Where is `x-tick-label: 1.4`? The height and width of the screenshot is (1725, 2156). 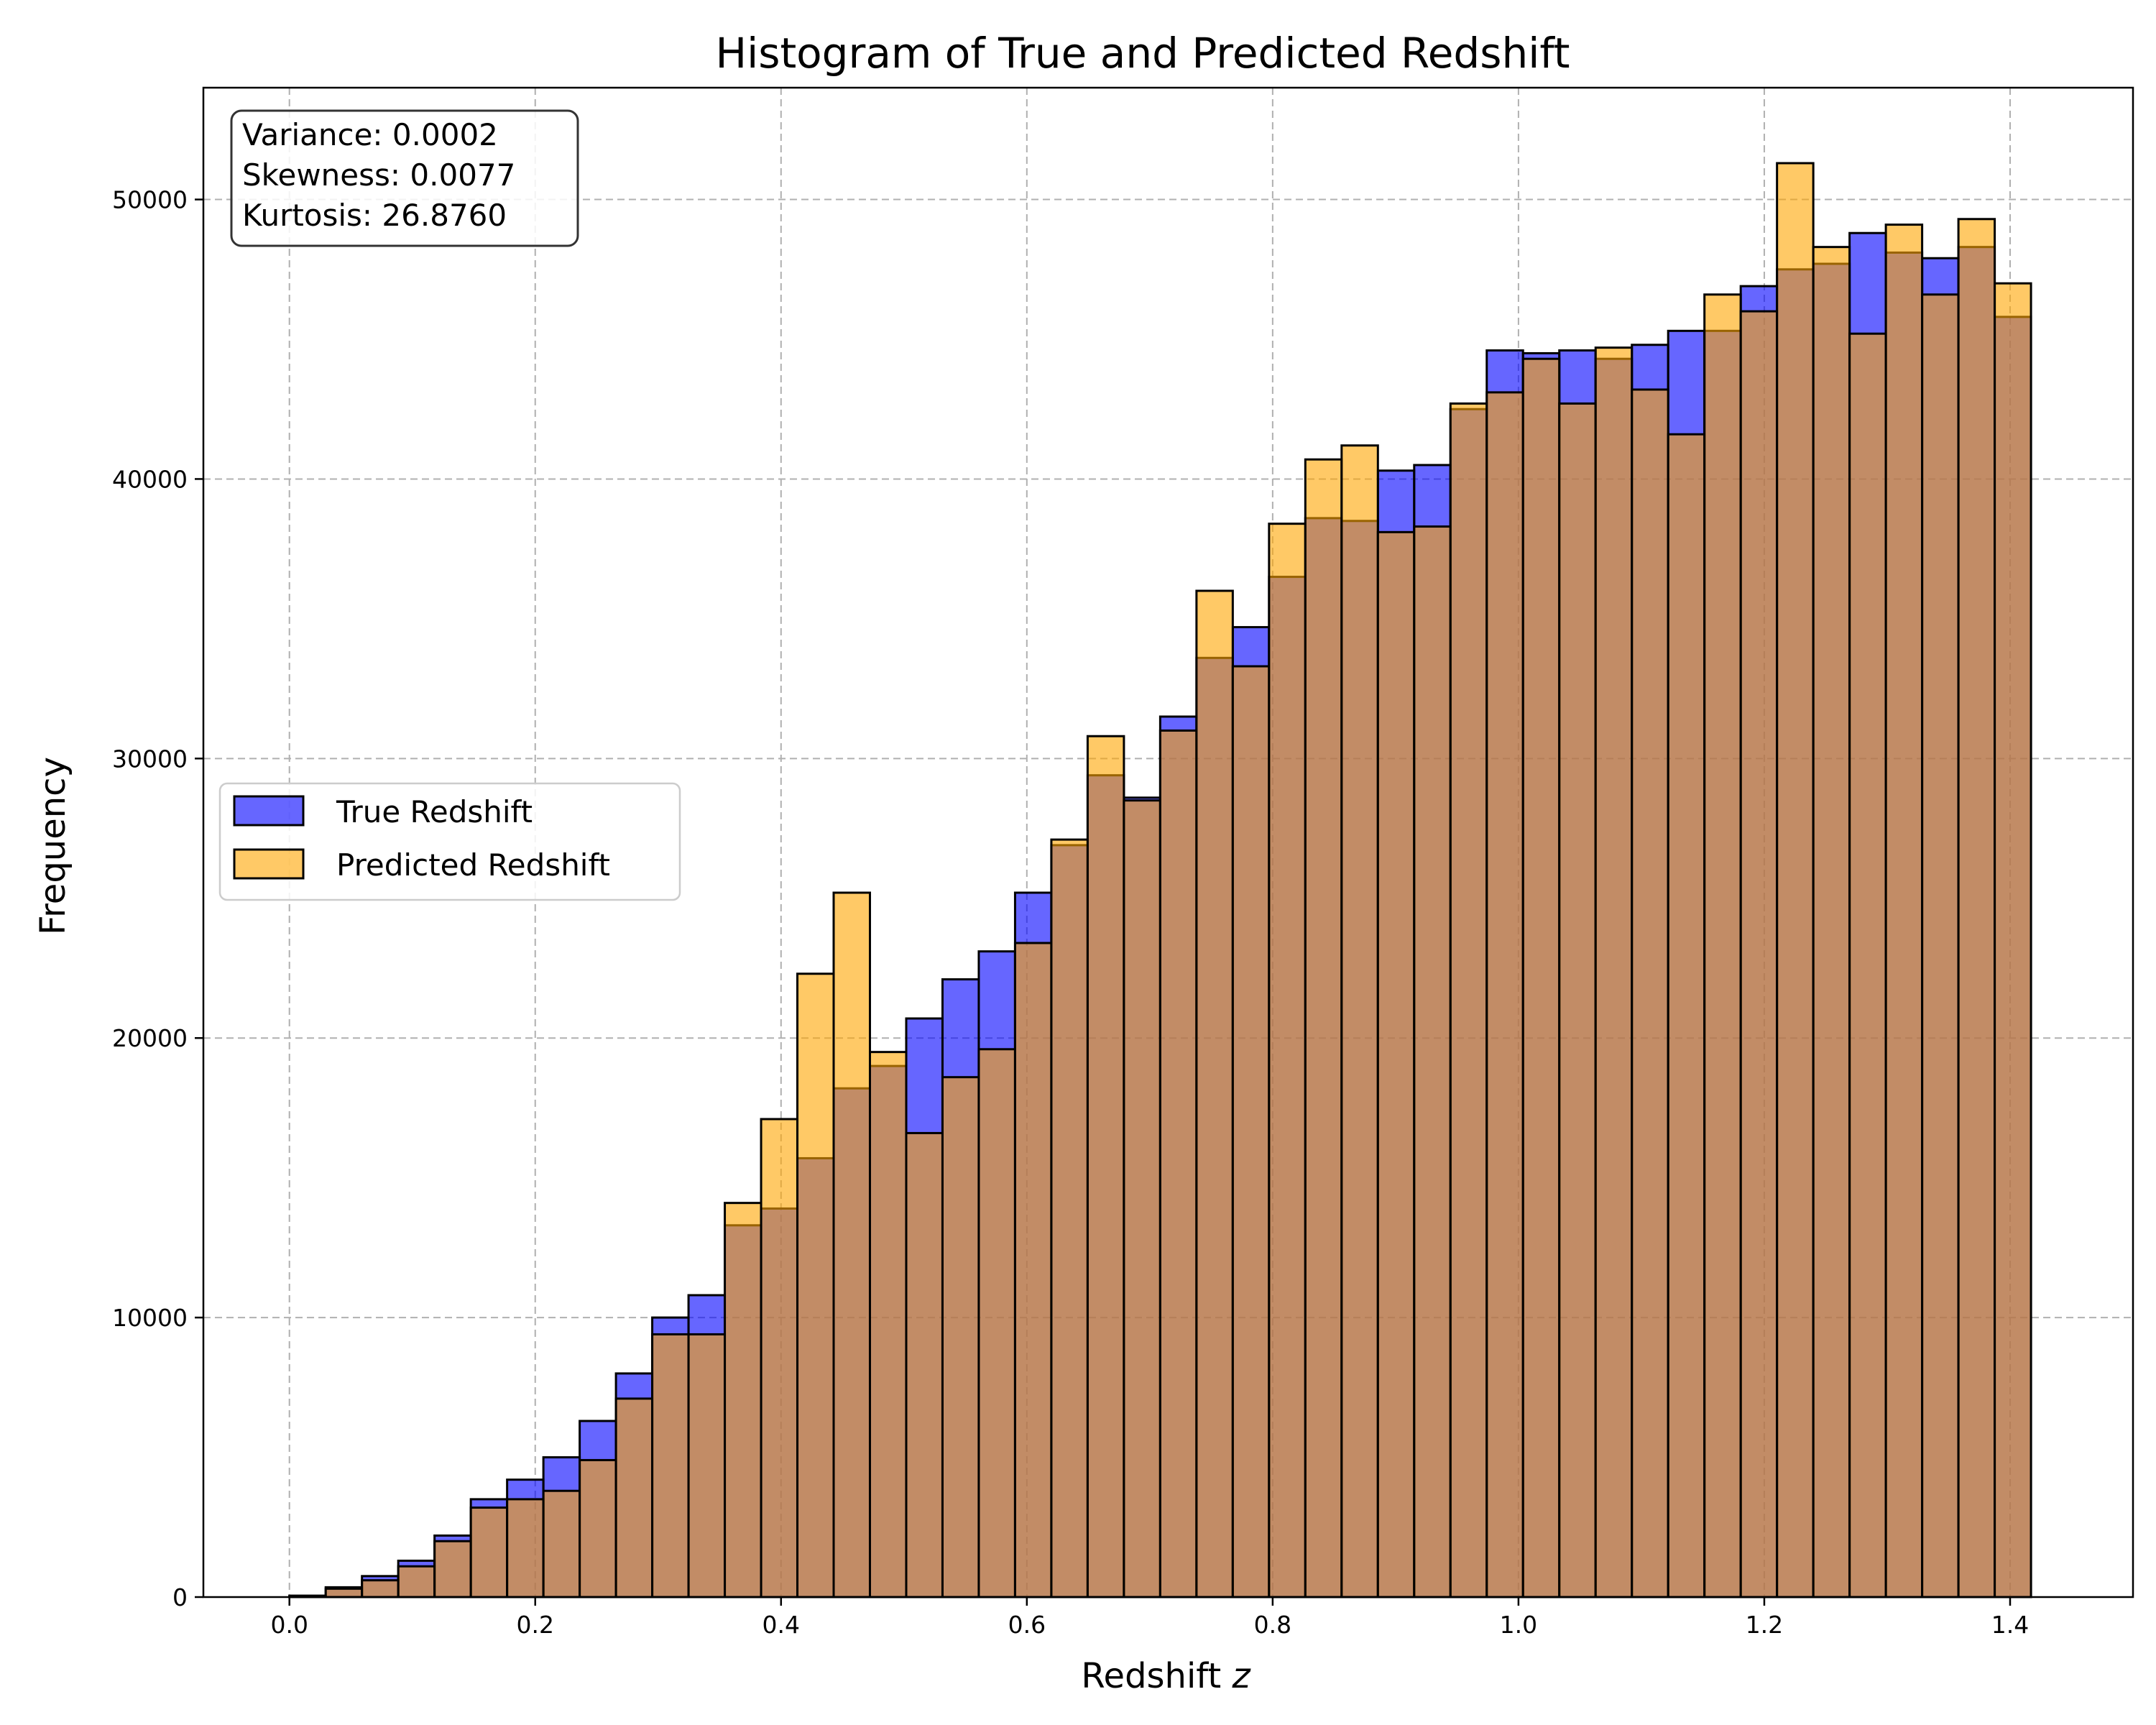 x-tick-label: 1.4 is located at coordinates (2010, 1625).